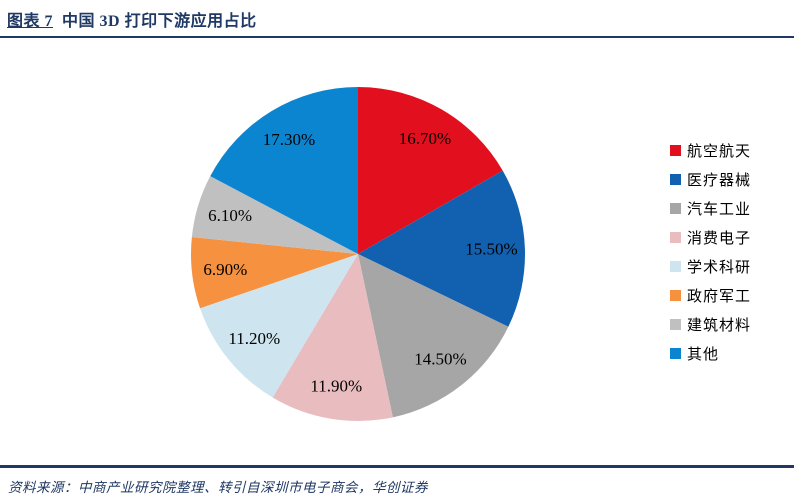  What do you see at coordinates (253, 487) in the screenshot?
I see `source-text: 中商产业研究院整理、转引自深圳市电子商会，华创证券` at bounding box center [253, 487].